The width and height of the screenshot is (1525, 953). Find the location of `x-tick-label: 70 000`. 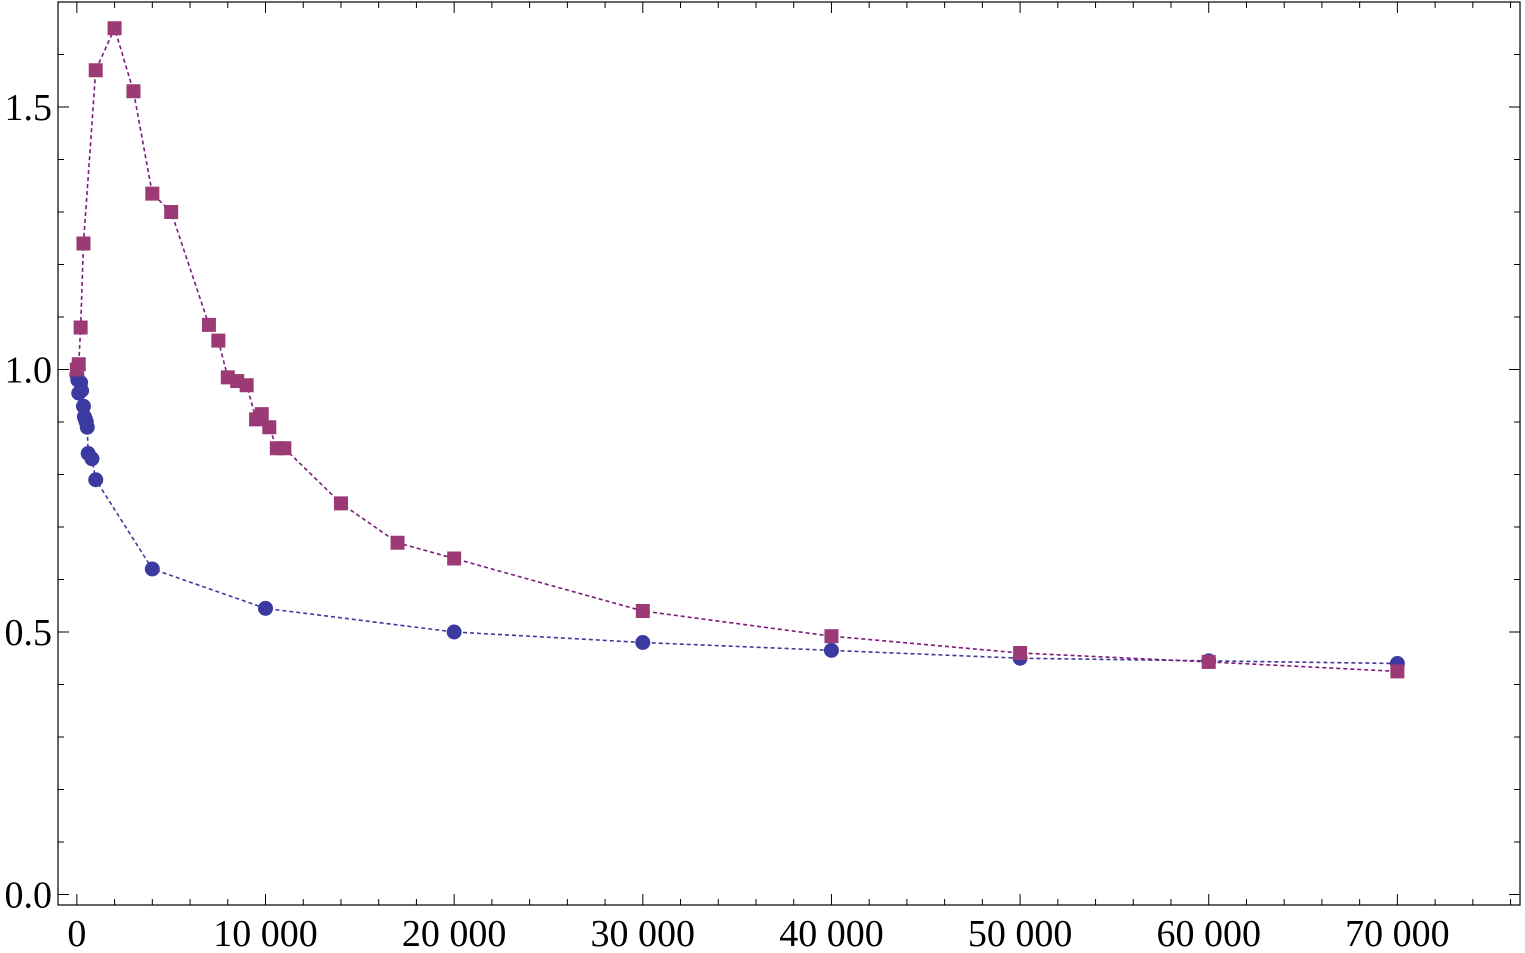

x-tick-label: 70 000 is located at coordinates (1397, 933).